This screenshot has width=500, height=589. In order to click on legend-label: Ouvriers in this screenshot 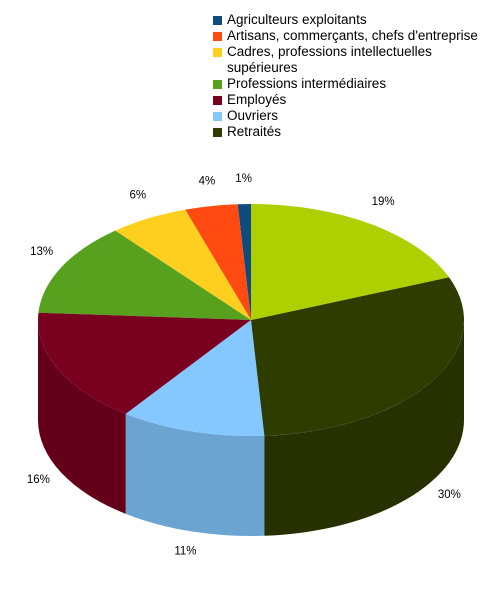, I will do `click(253, 115)`.